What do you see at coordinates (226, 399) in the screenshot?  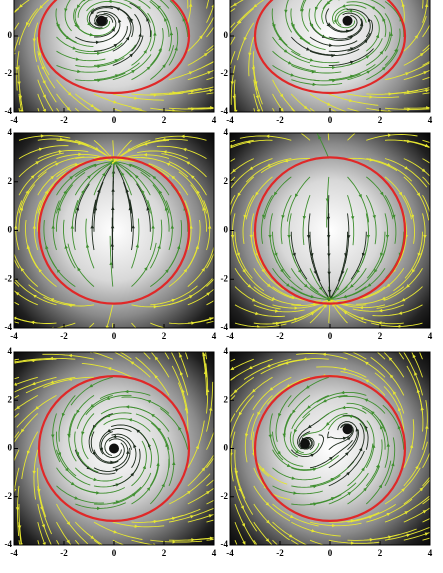 I see `y-tick-label: 2` at bounding box center [226, 399].